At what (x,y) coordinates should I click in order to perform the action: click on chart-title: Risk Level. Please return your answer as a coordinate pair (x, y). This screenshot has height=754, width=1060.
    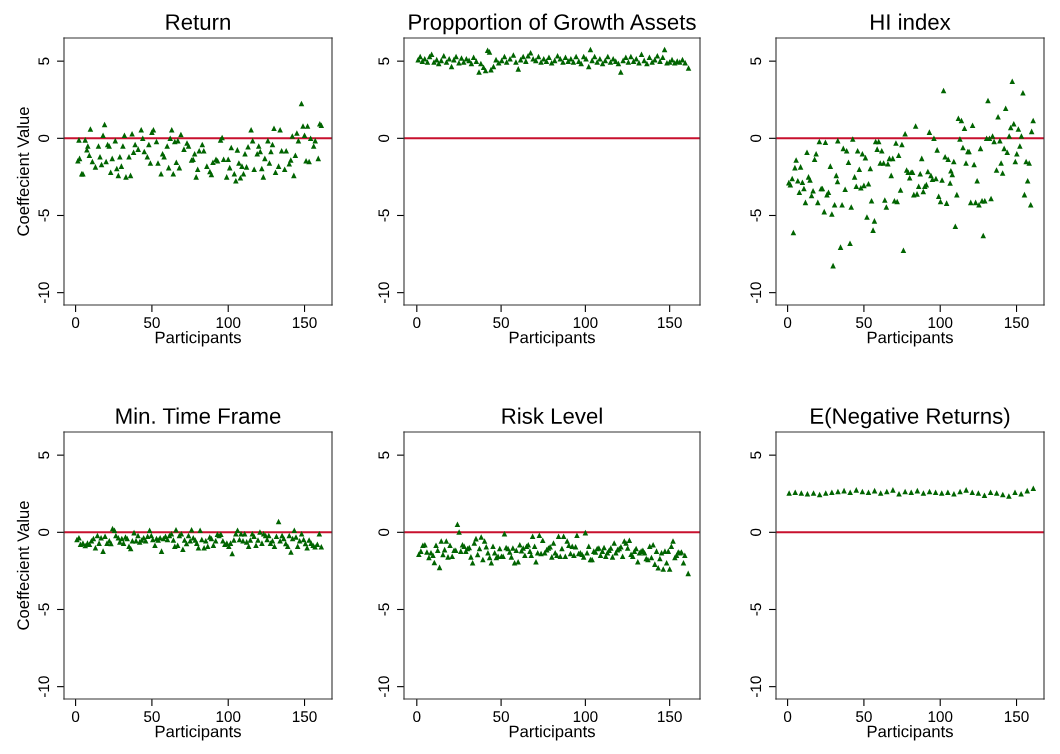
    Looking at the image, I should click on (552, 415).